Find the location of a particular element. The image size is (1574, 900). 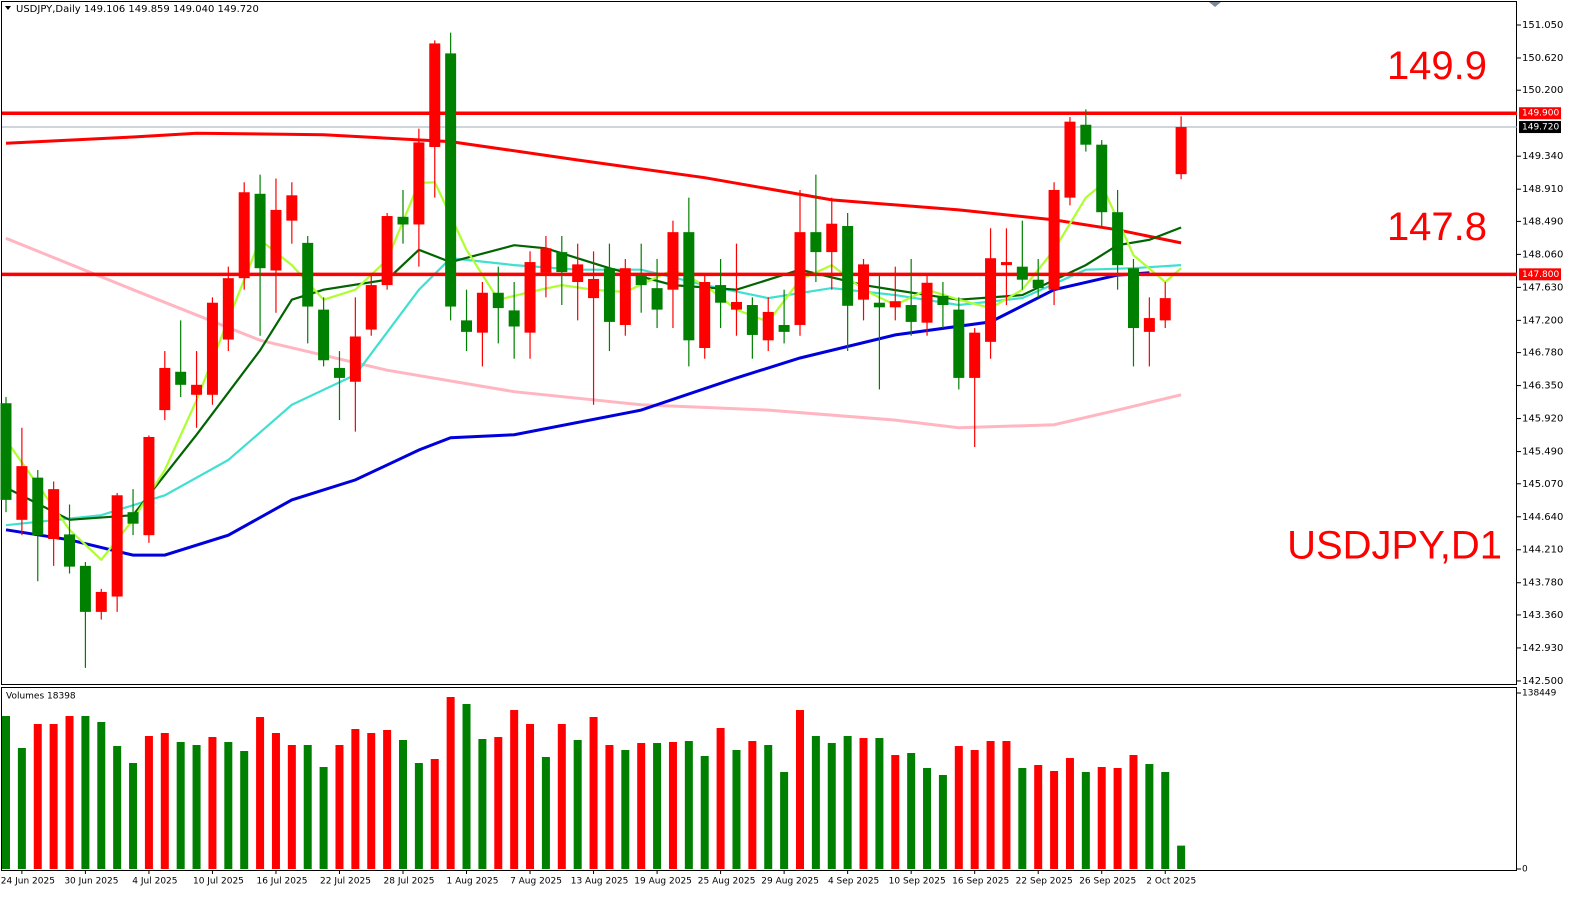

x-tick-label: 4 Jul 2025 is located at coordinates (154, 882).